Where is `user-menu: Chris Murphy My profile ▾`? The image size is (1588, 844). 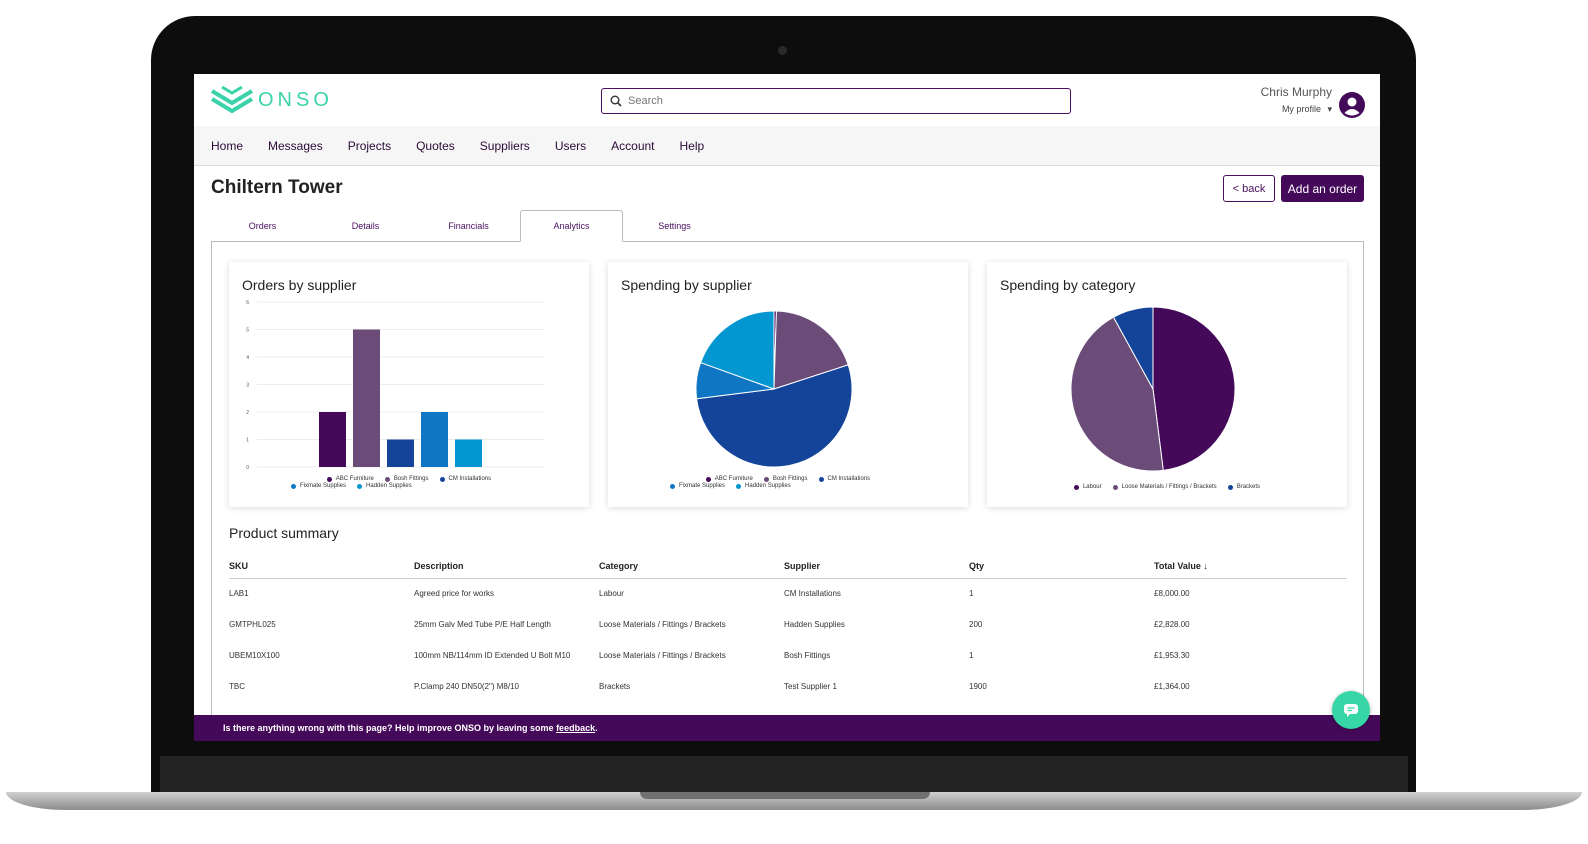 user-menu: Chris Murphy My profile ▾ is located at coordinates (1296, 100).